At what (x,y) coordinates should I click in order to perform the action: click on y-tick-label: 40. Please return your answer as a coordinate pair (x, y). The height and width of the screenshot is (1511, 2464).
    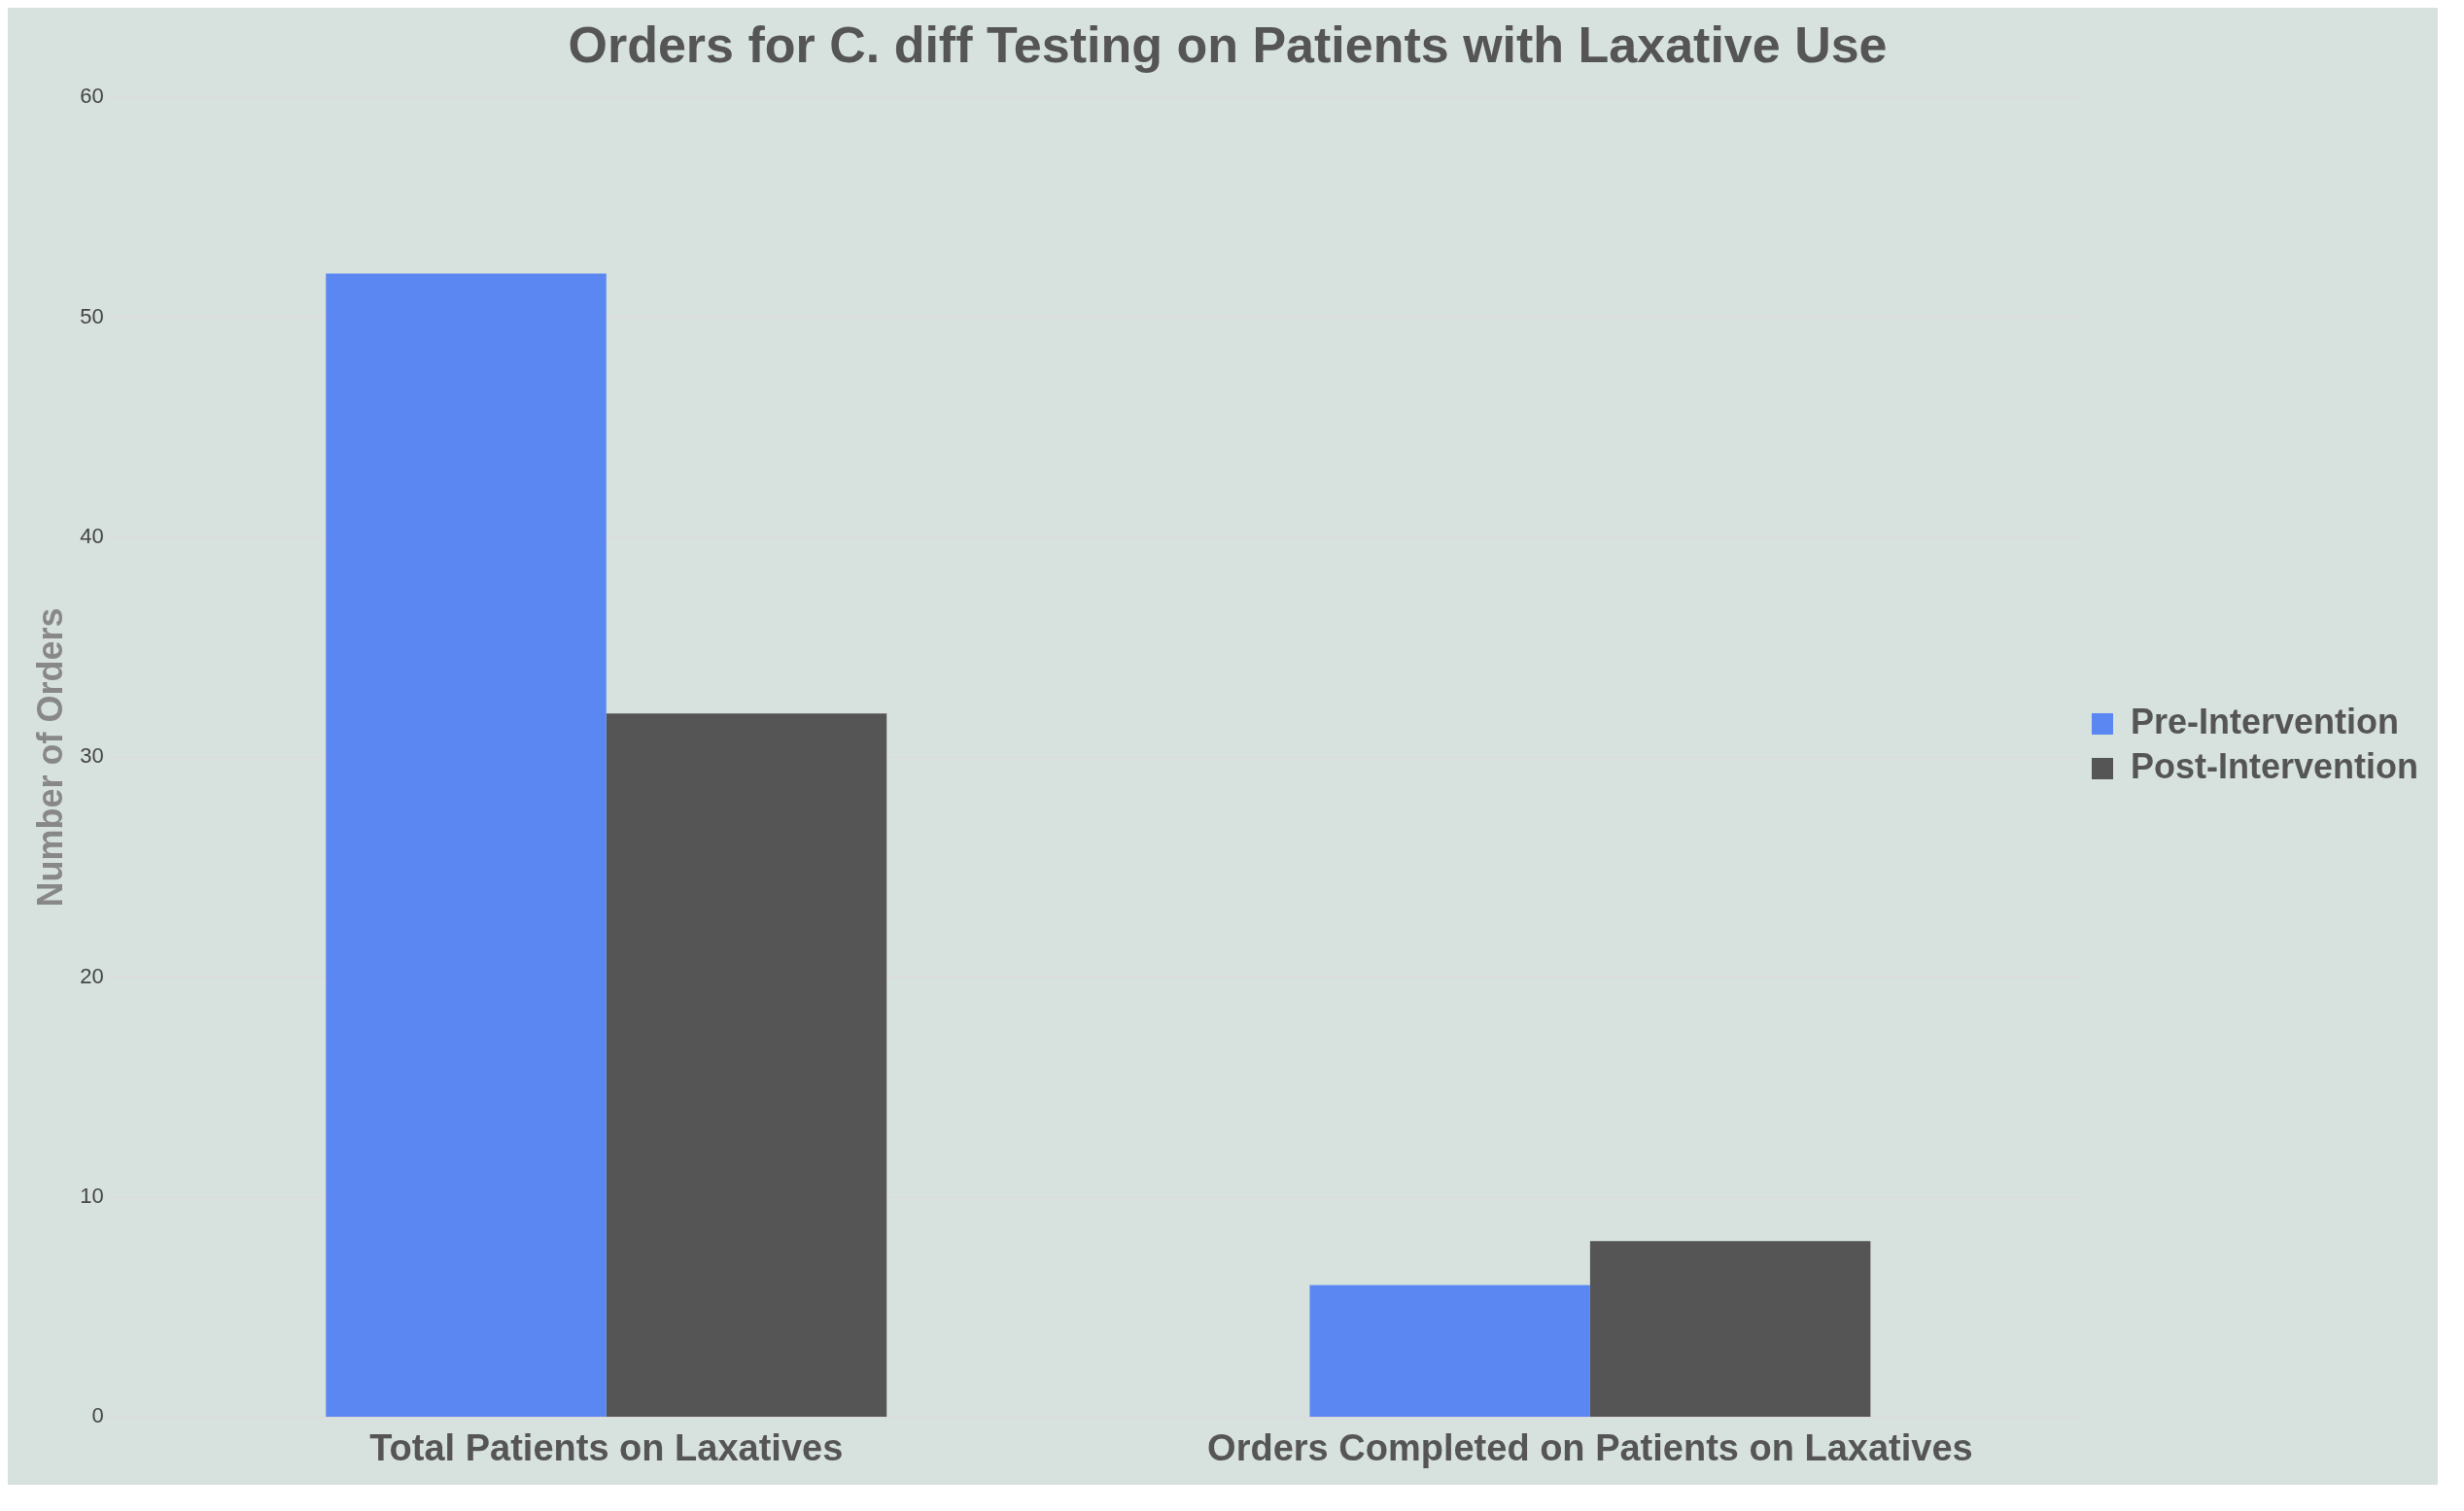
    Looking at the image, I should click on (92, 536).